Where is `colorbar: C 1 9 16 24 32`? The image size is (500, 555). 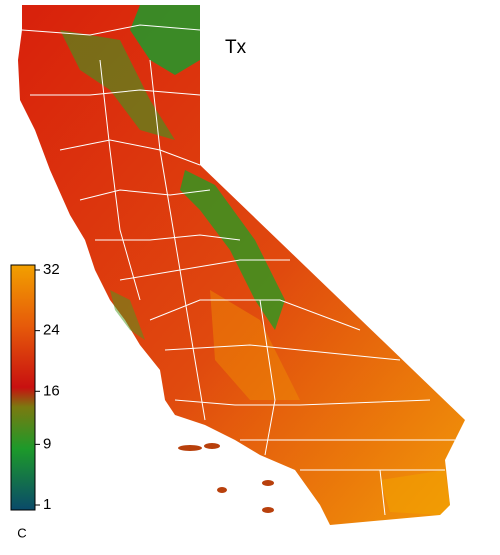
colorbar: C 1 9 16 24 32 is located at coordinates (35, 400).